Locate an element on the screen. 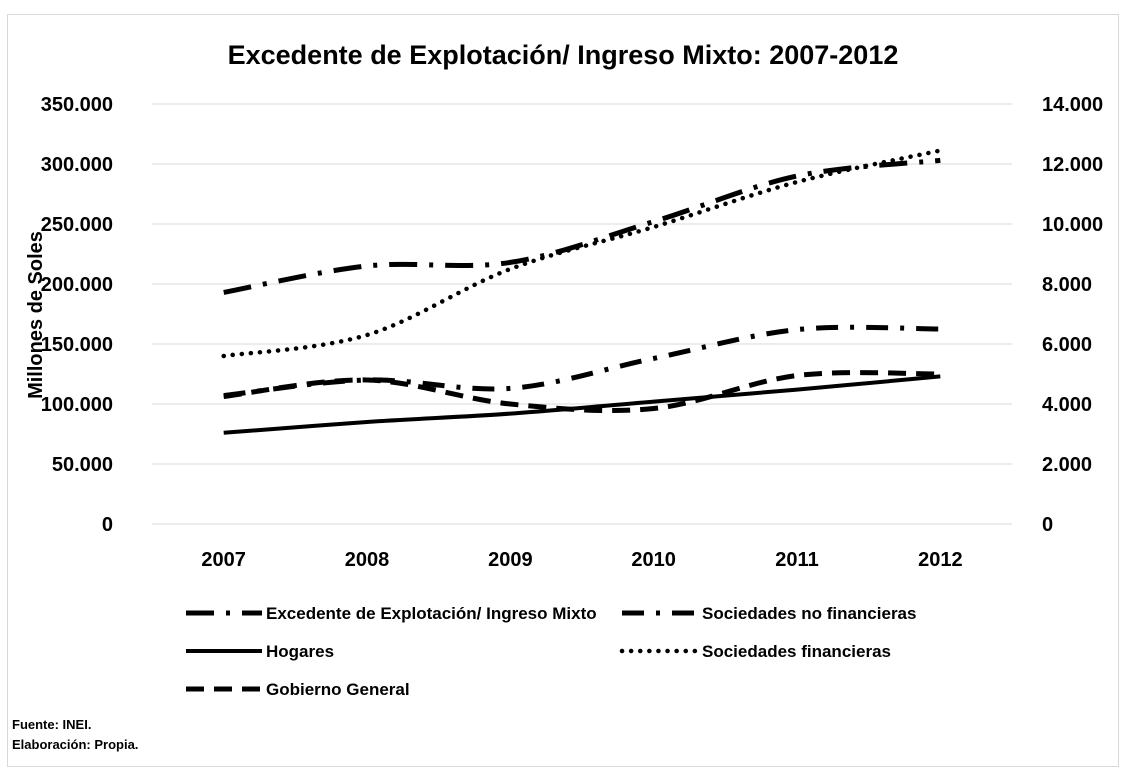 The image size is (1126, 774). x-tick-label: 2010 is located at coordinates (653, 560).